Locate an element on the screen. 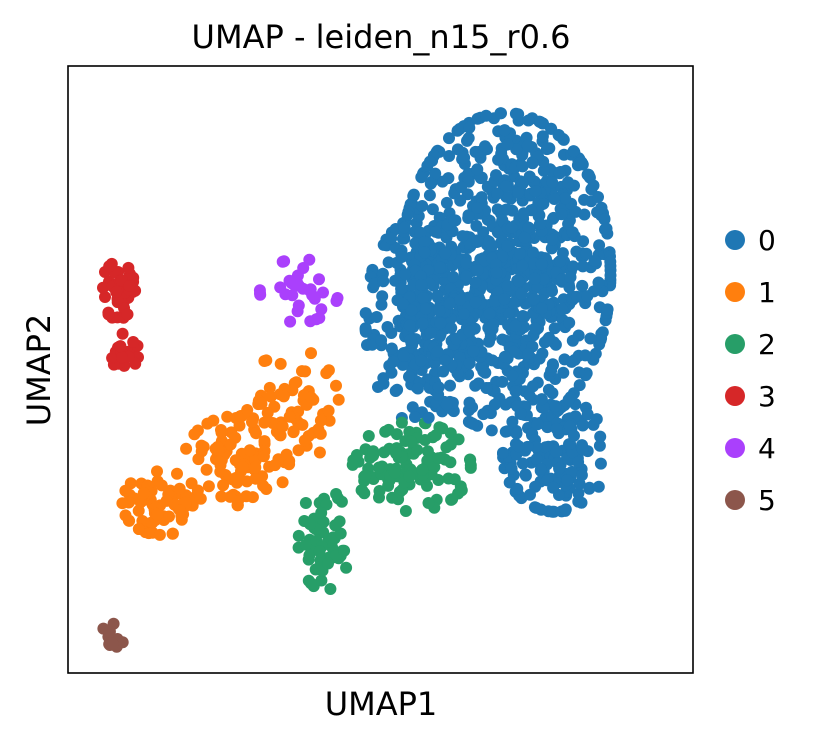 This screenshot has width=814, height=743. legend-label-2: 2 is located at coordinates (767, 344).